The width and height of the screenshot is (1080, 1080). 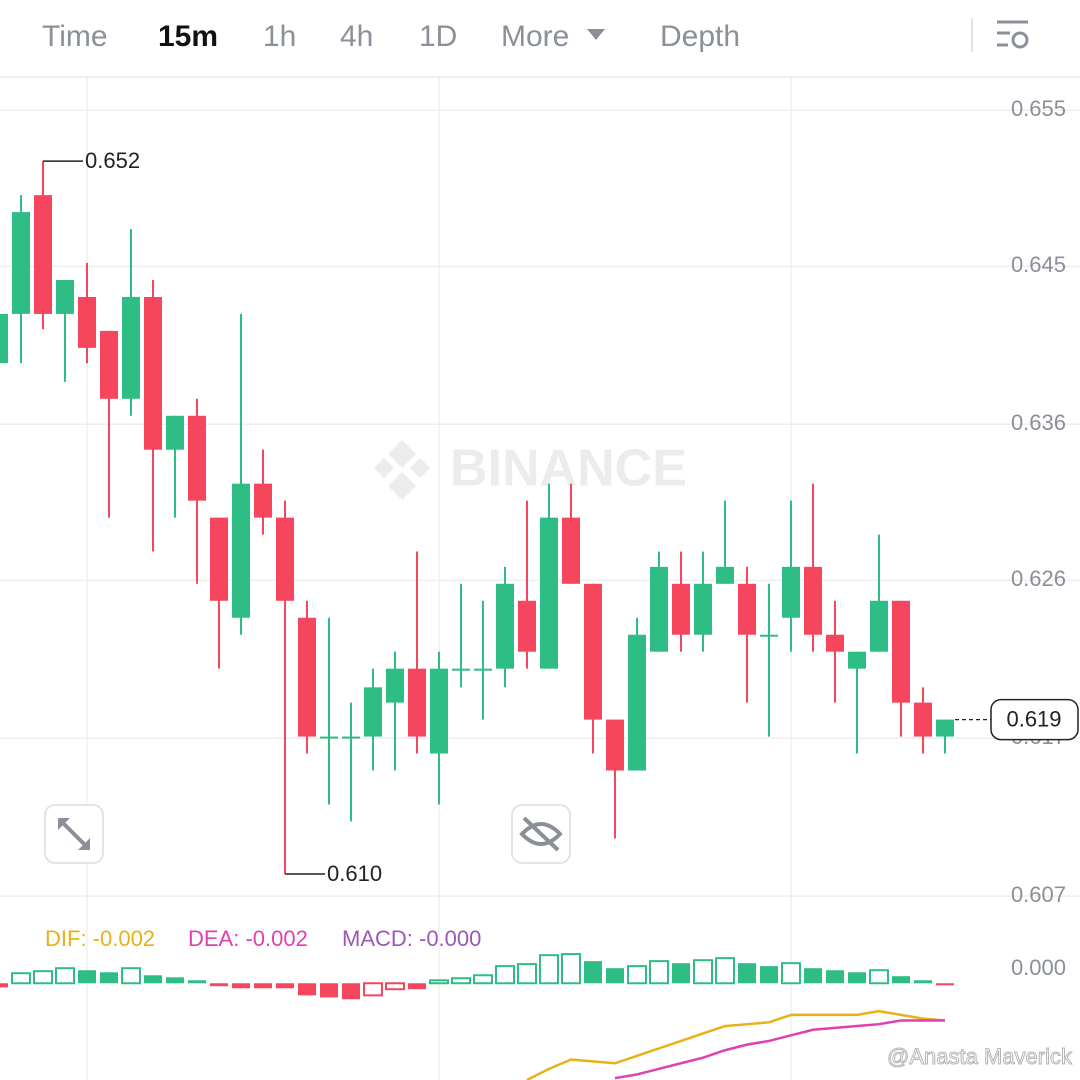 I want to click on expand-button, so click(x=74, y=834).